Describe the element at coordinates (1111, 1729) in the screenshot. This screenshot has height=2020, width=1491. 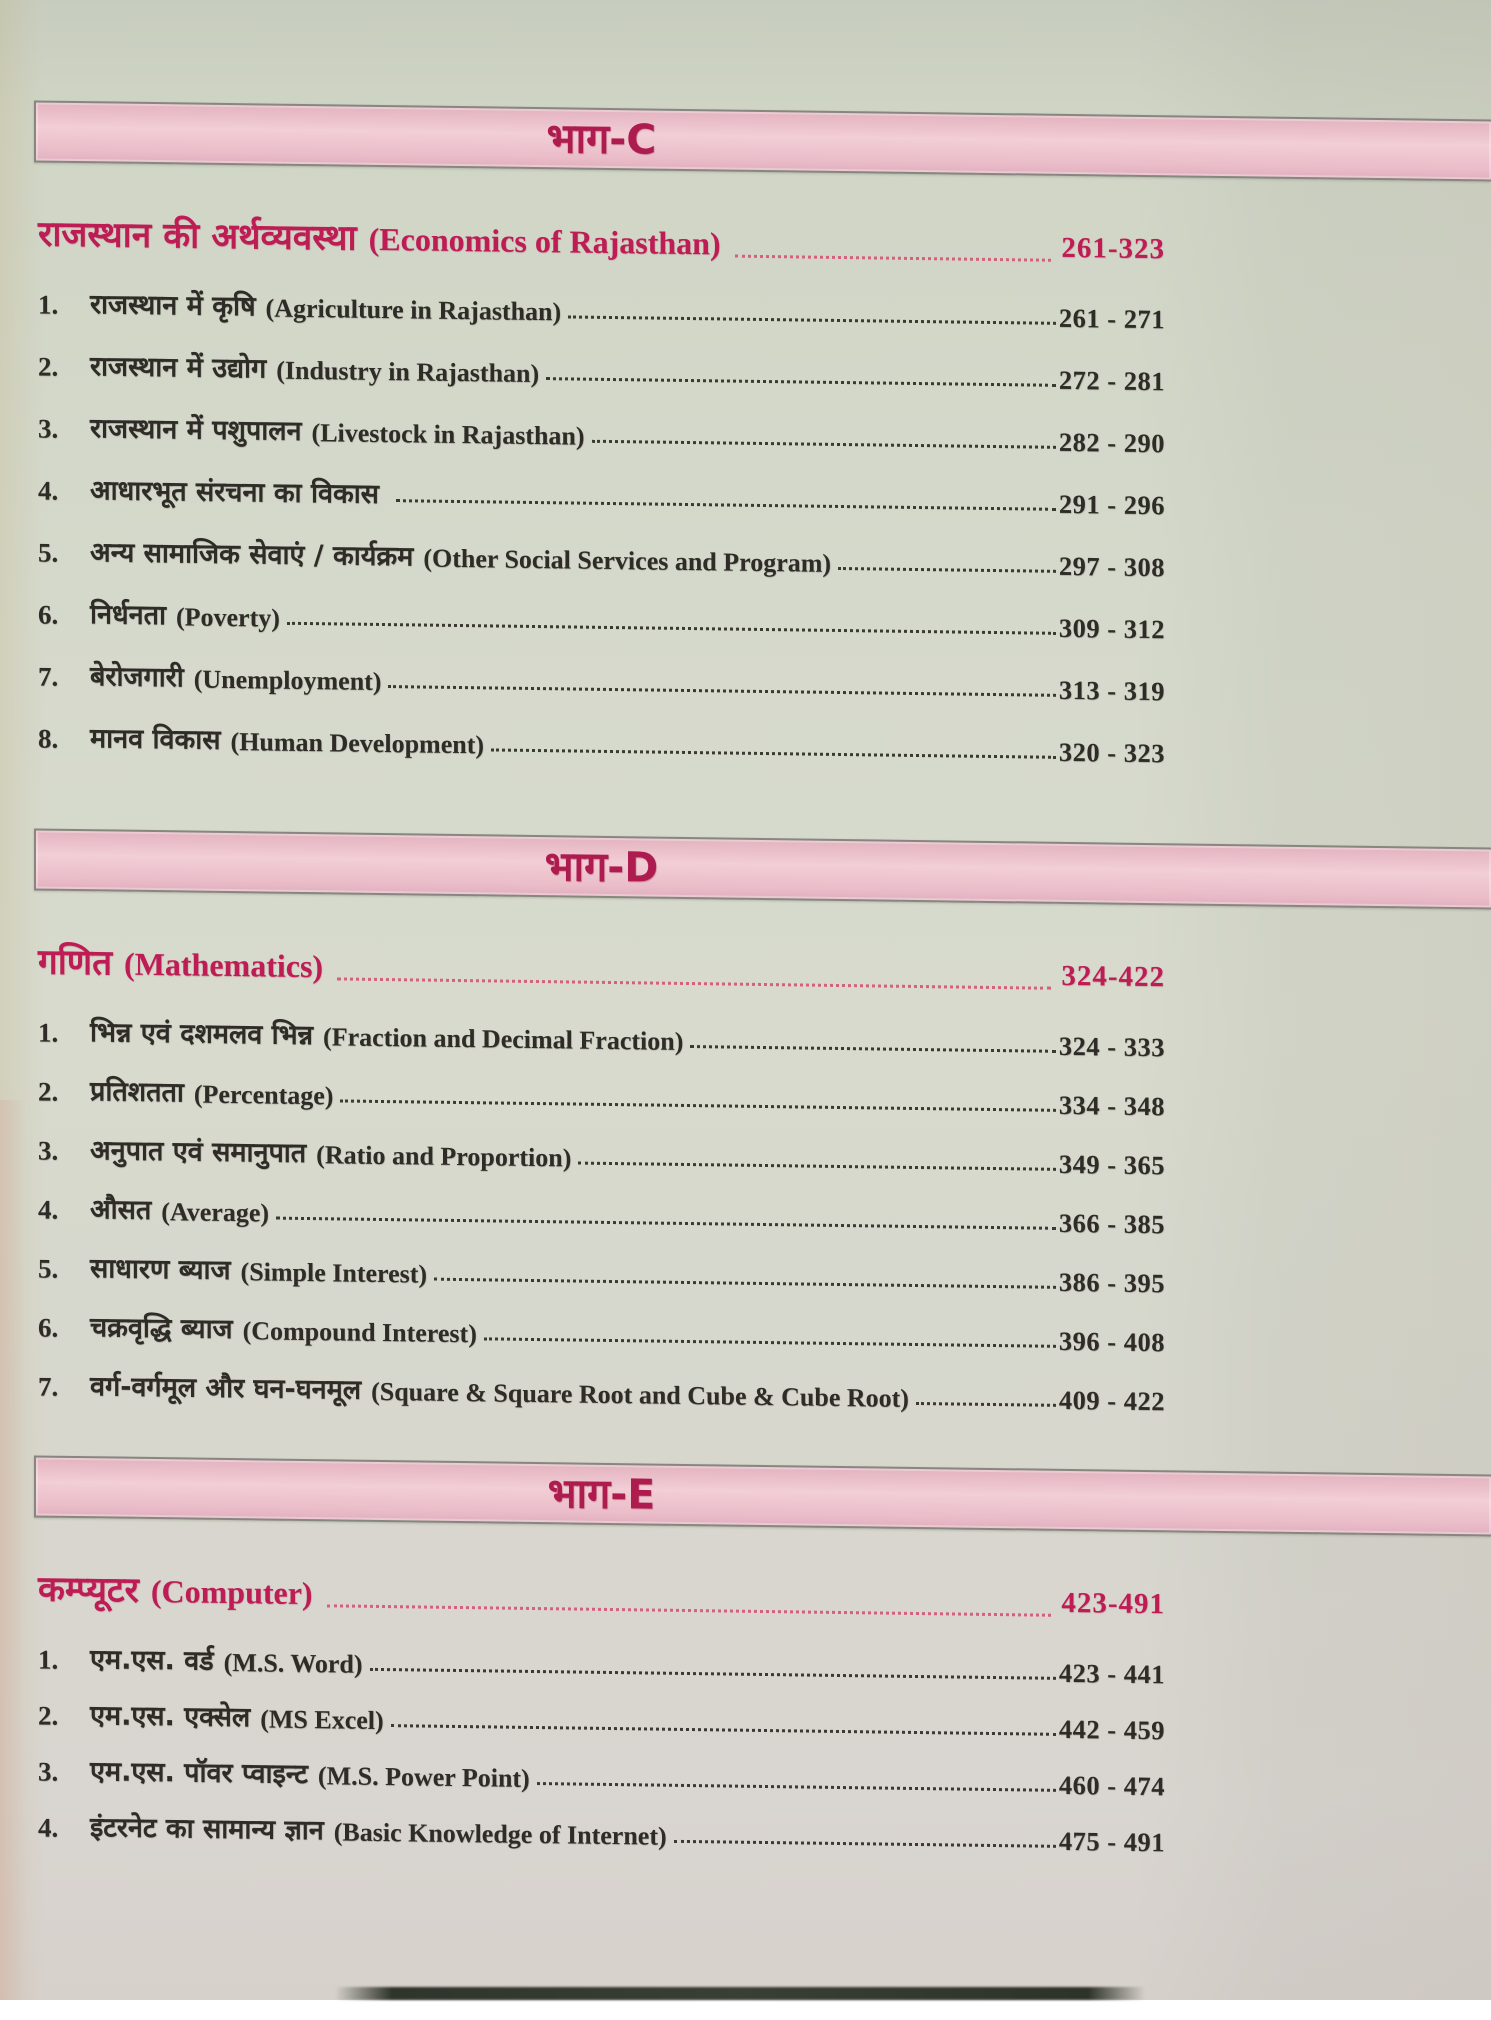
I see `entry-pages: 442 - 459` at that location.